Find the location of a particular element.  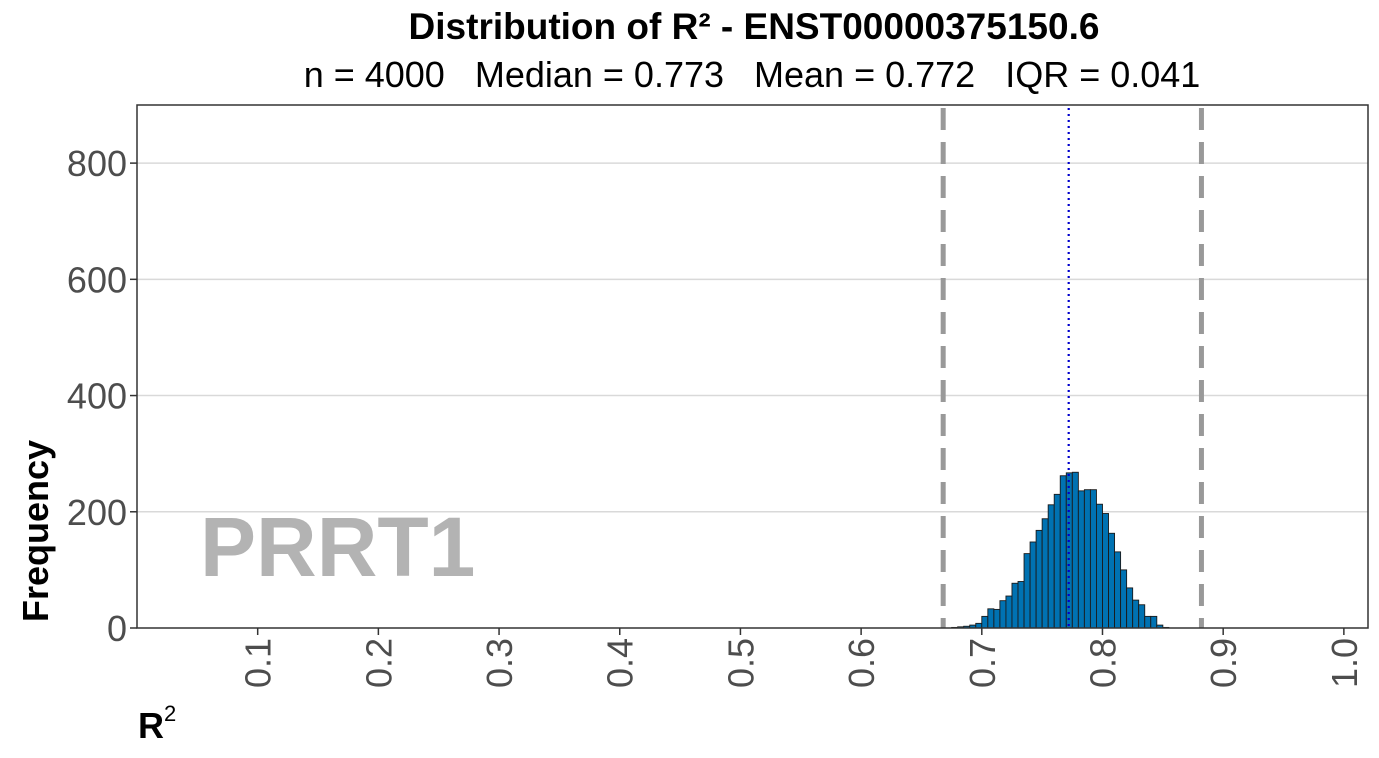

x-tick-label: 0.9 is located at coordinates (1223, 663).